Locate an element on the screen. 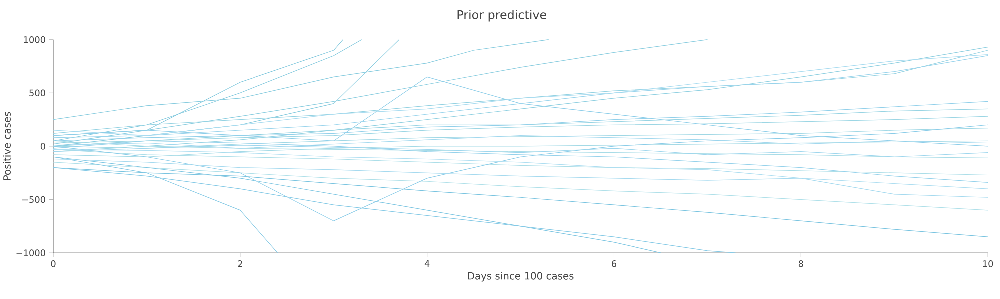 The width and height of the screenshot is (1000, 299). y-tick-label: 0 is located at coordinates (43, 146).